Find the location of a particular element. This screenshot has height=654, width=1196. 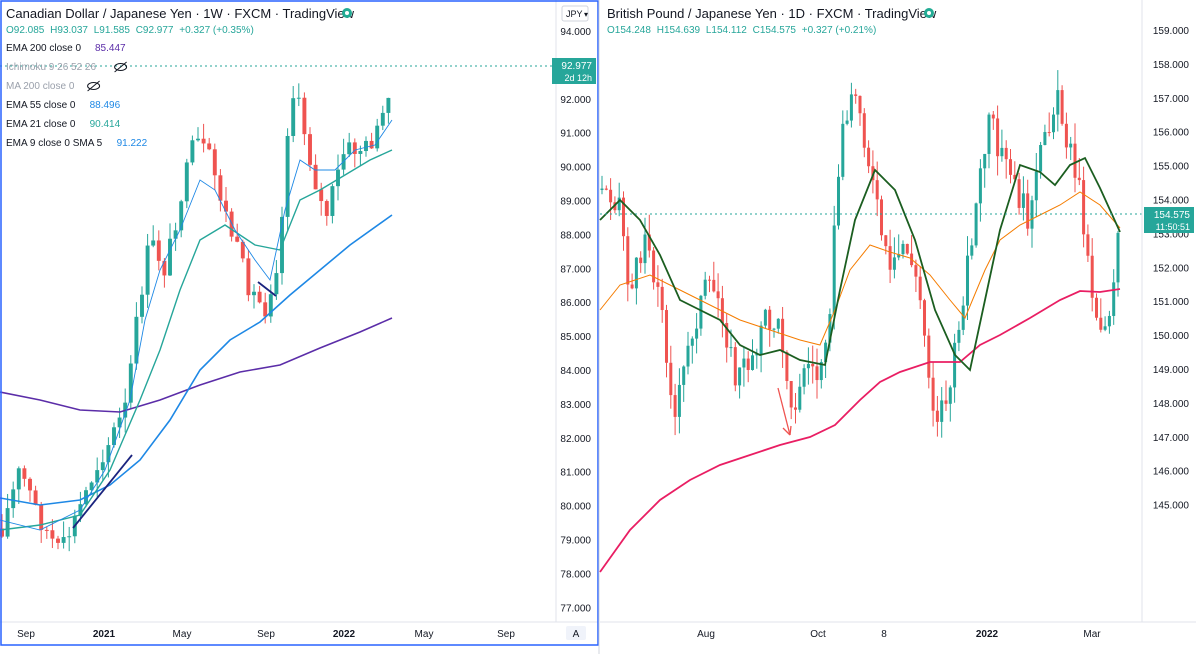

ema-21-line-right is located at coordinates (860, 264).